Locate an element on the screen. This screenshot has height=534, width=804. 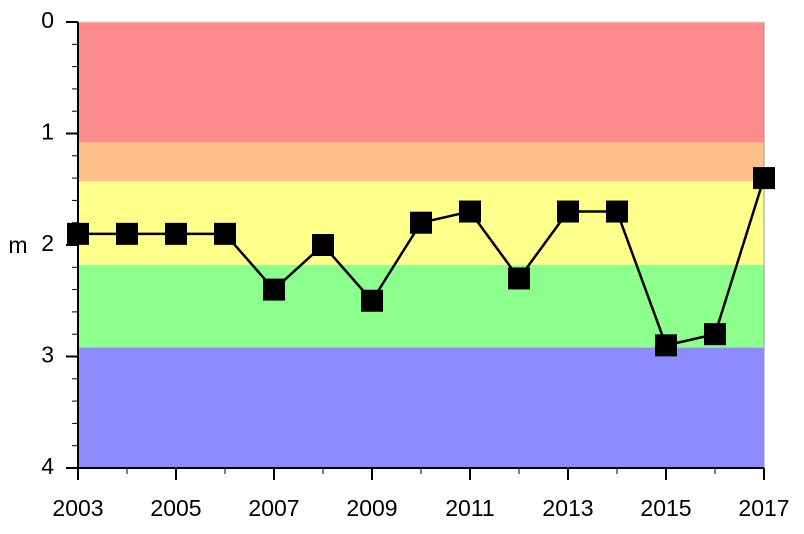
y-tick-label: 3 is located at coordinates (47, 355).